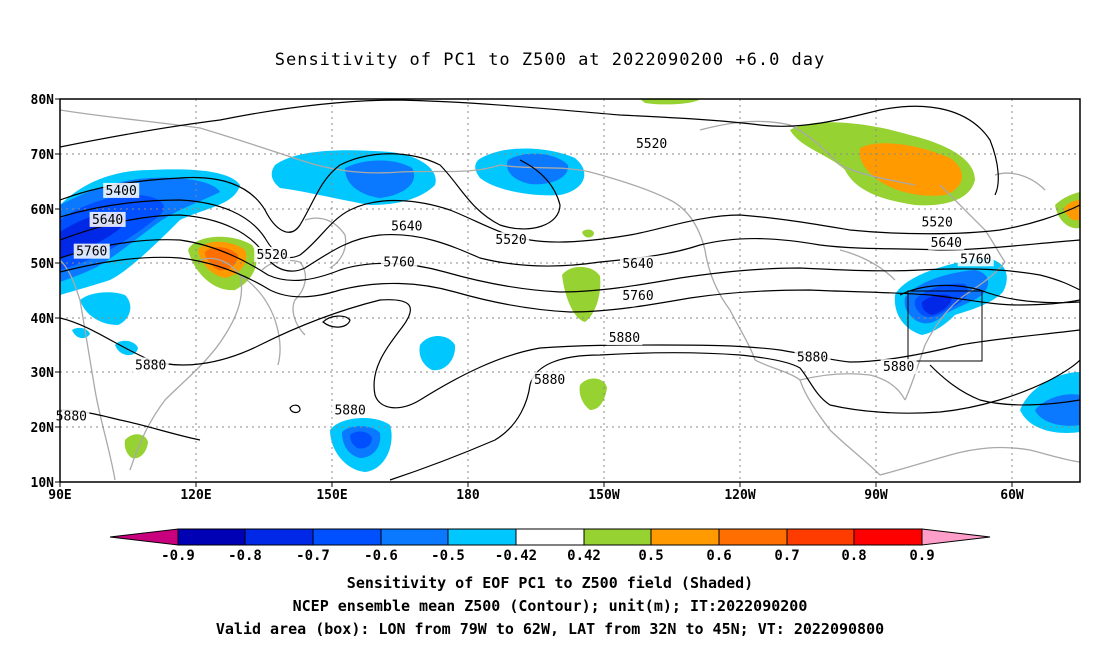  Describe the element at coordinates (43, 319) in the screenshot. I see `lat-label-40n: 40N` at that location.